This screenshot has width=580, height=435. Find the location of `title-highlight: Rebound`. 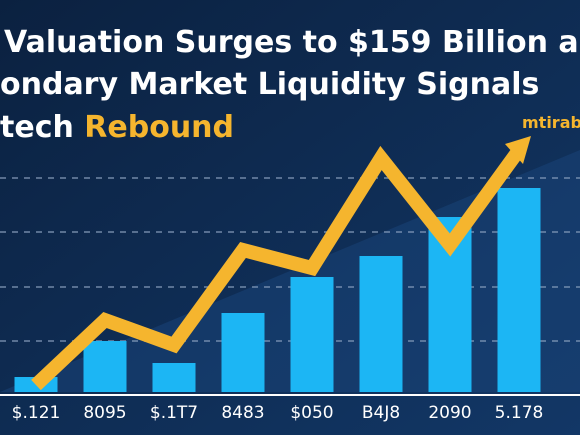

title-highlight: Rebound is located at coordinates (159, 127).